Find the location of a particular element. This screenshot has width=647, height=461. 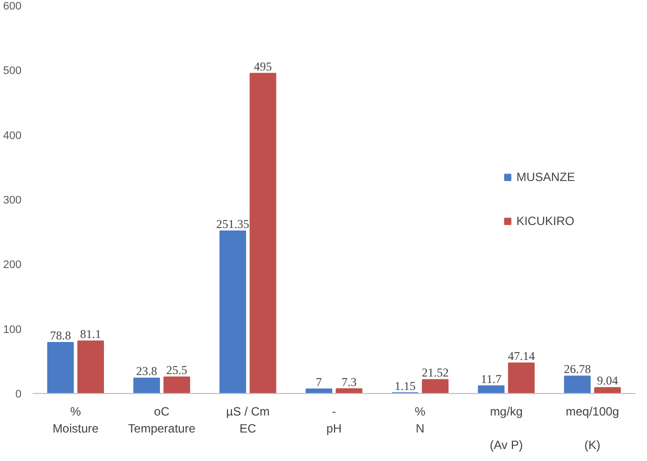

y-tick-label: 300 is located at coordinates (12, 200).